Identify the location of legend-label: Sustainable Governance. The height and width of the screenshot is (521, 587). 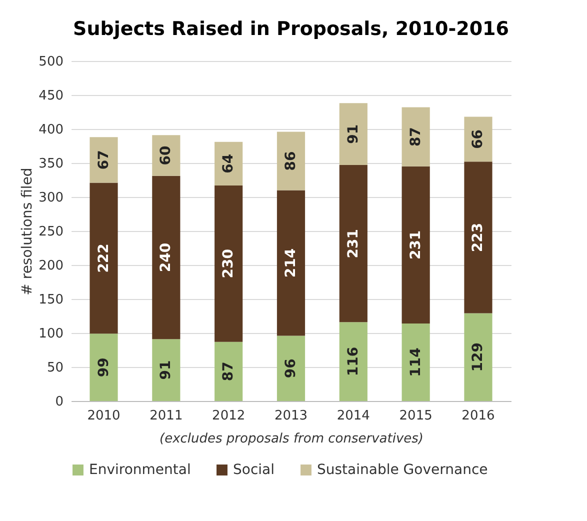
(402, 470).